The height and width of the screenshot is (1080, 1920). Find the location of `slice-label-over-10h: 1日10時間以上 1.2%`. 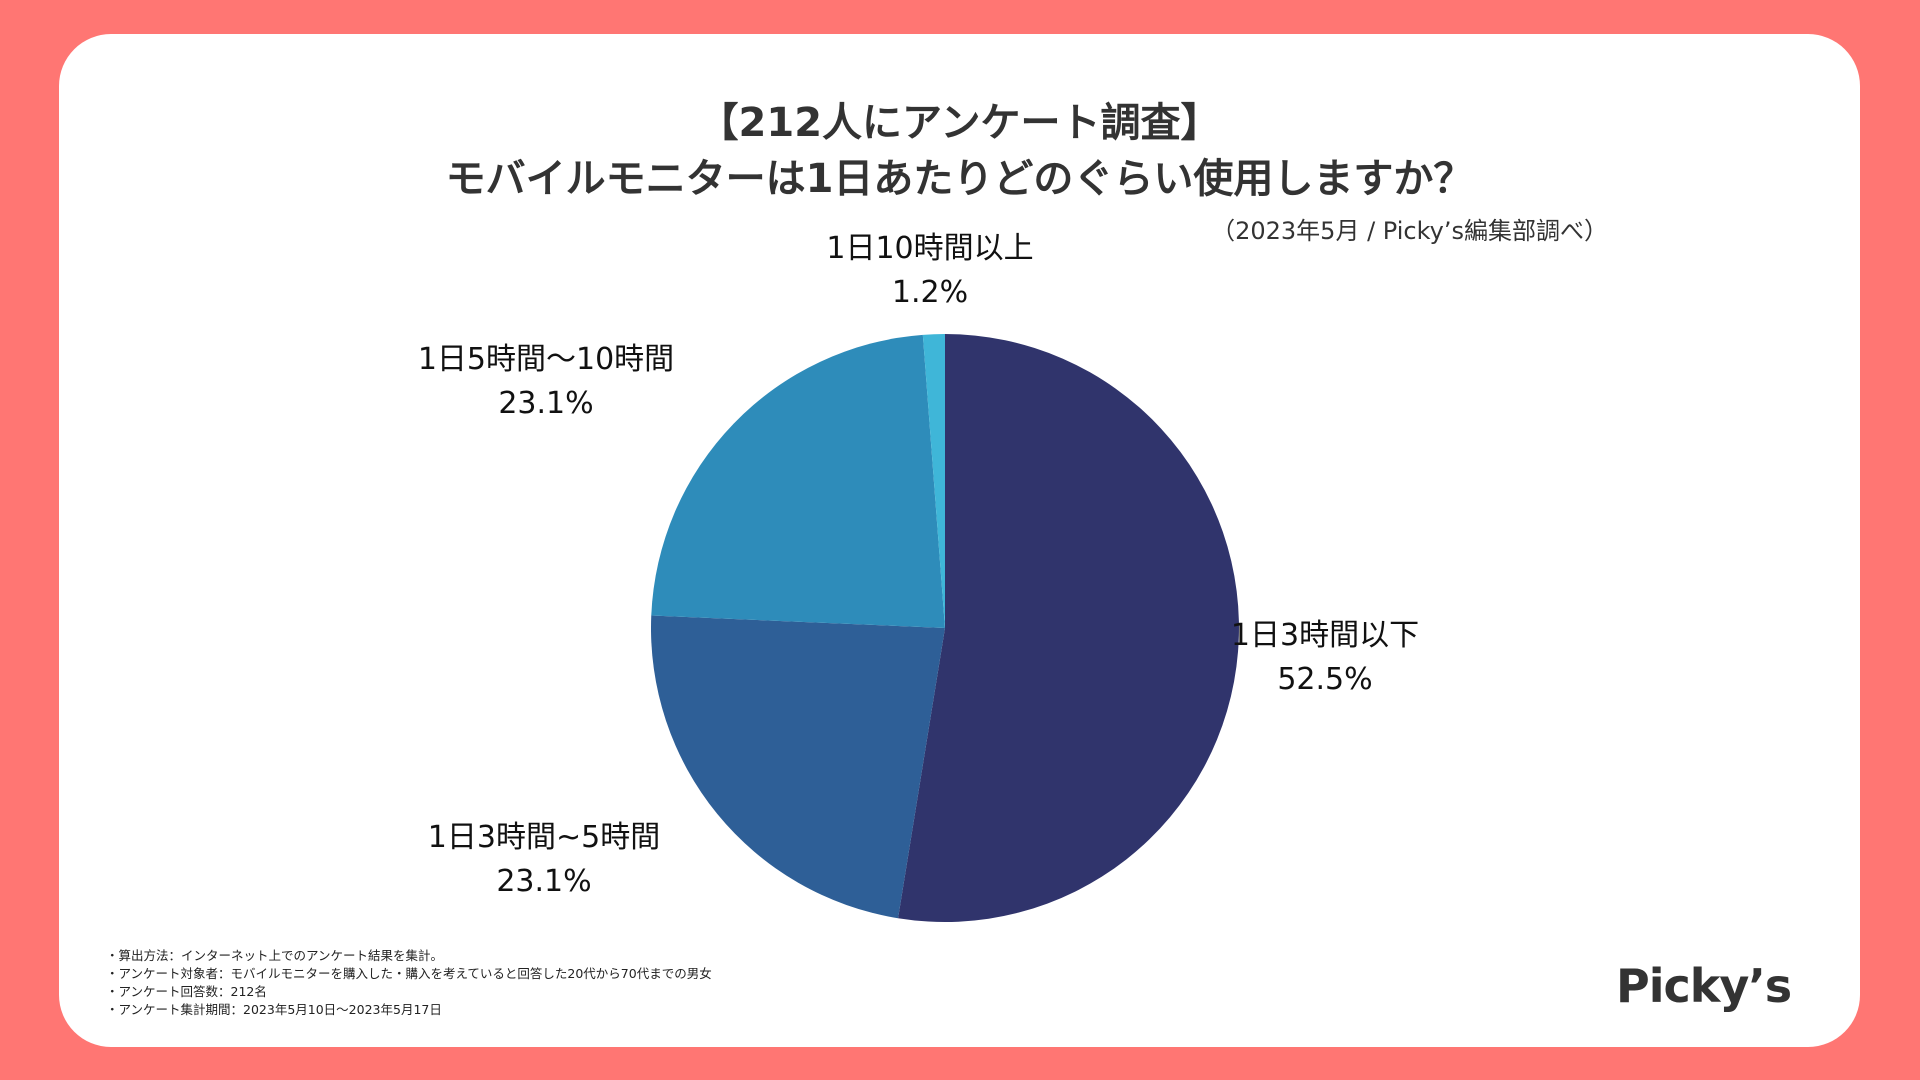

slice-label-over-10h: 1日10時間以上 1.2% is located at coordinates (930, 271).